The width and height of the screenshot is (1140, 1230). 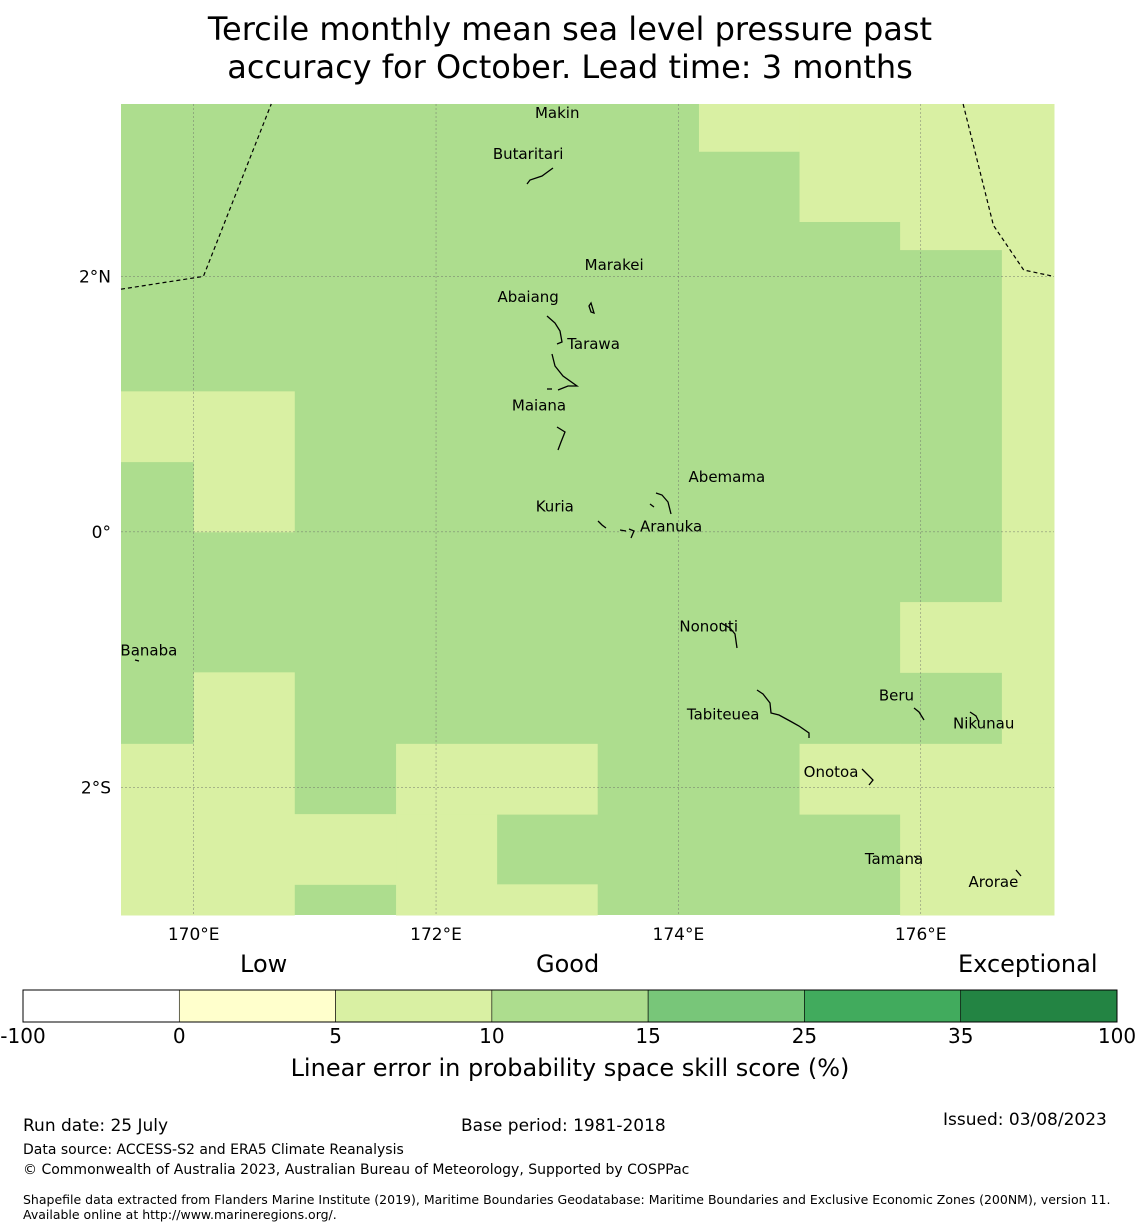 I want to click on colorbar-tick-label: 25, so click(x=804, y=1036).